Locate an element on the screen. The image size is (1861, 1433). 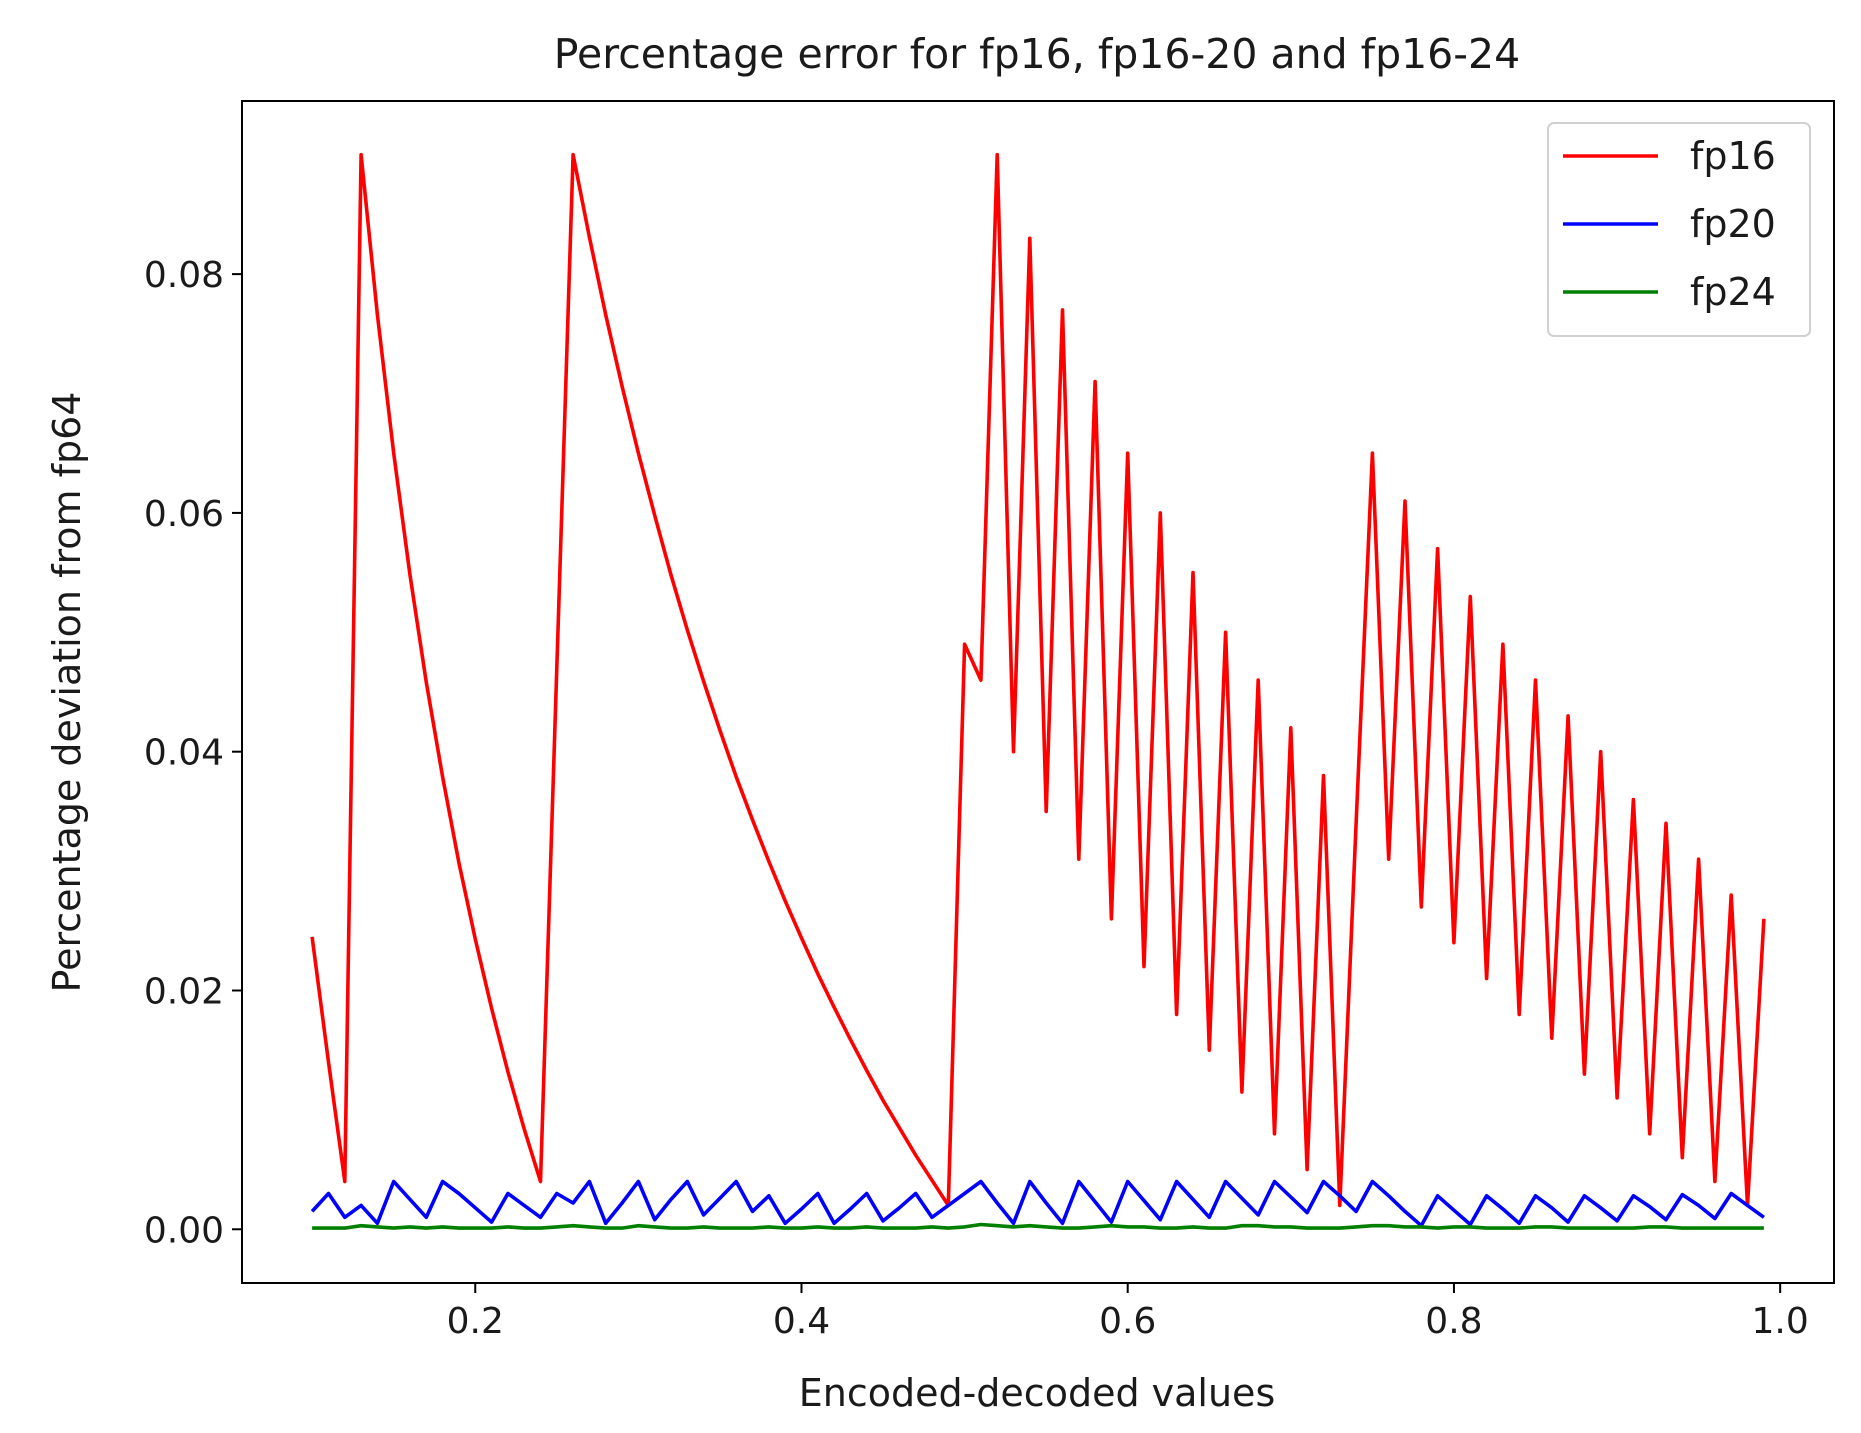
legend-label-fp16: fp16 is located at coordinates (1733, 156).